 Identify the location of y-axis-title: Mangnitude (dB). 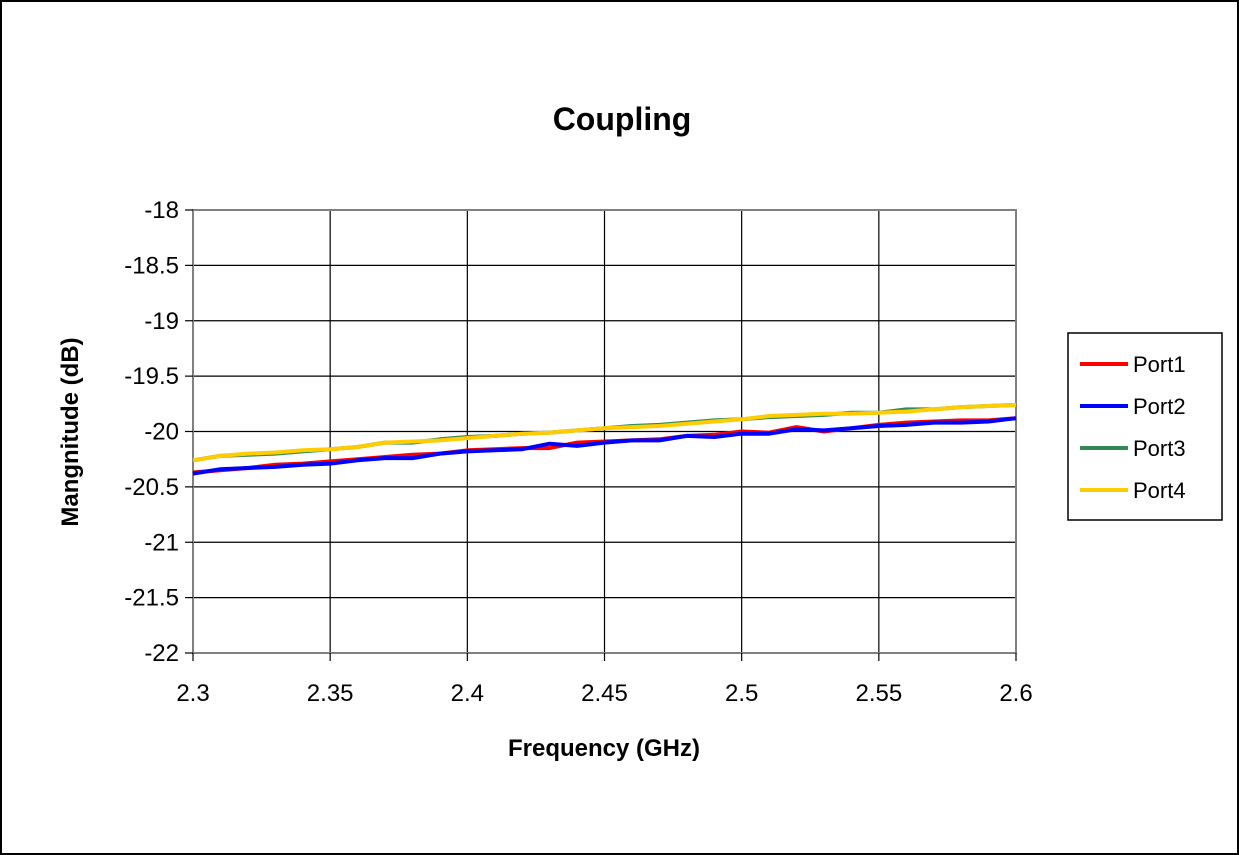
(70, 431).